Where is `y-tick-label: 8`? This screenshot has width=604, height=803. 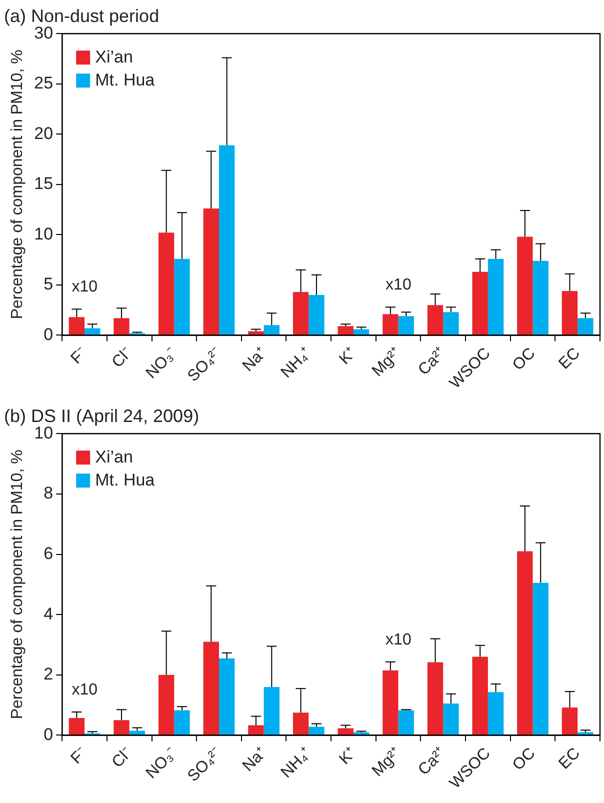 y-tick-label: 8 is located at coordinates (49, 493).